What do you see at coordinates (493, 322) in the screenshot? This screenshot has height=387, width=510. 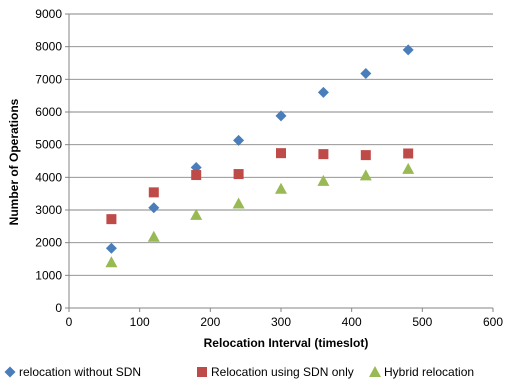 I see `x-tick-label: 600` at bounding box center [493, 322].